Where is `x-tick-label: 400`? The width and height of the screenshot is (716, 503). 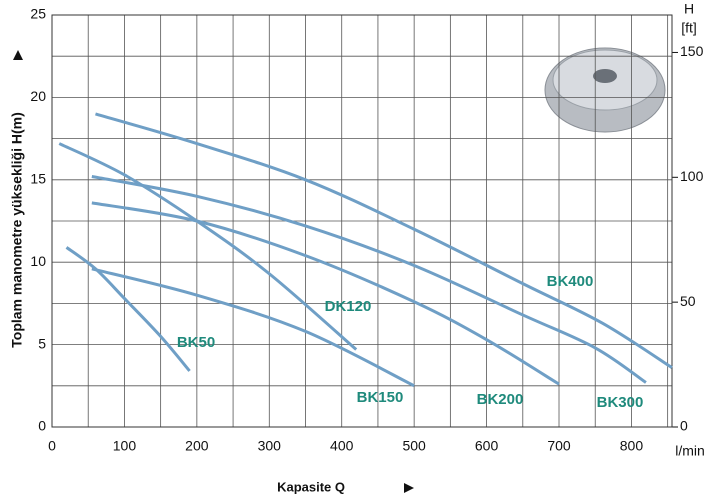
x-tick-label: 400 is located at coordinates (342, 446).